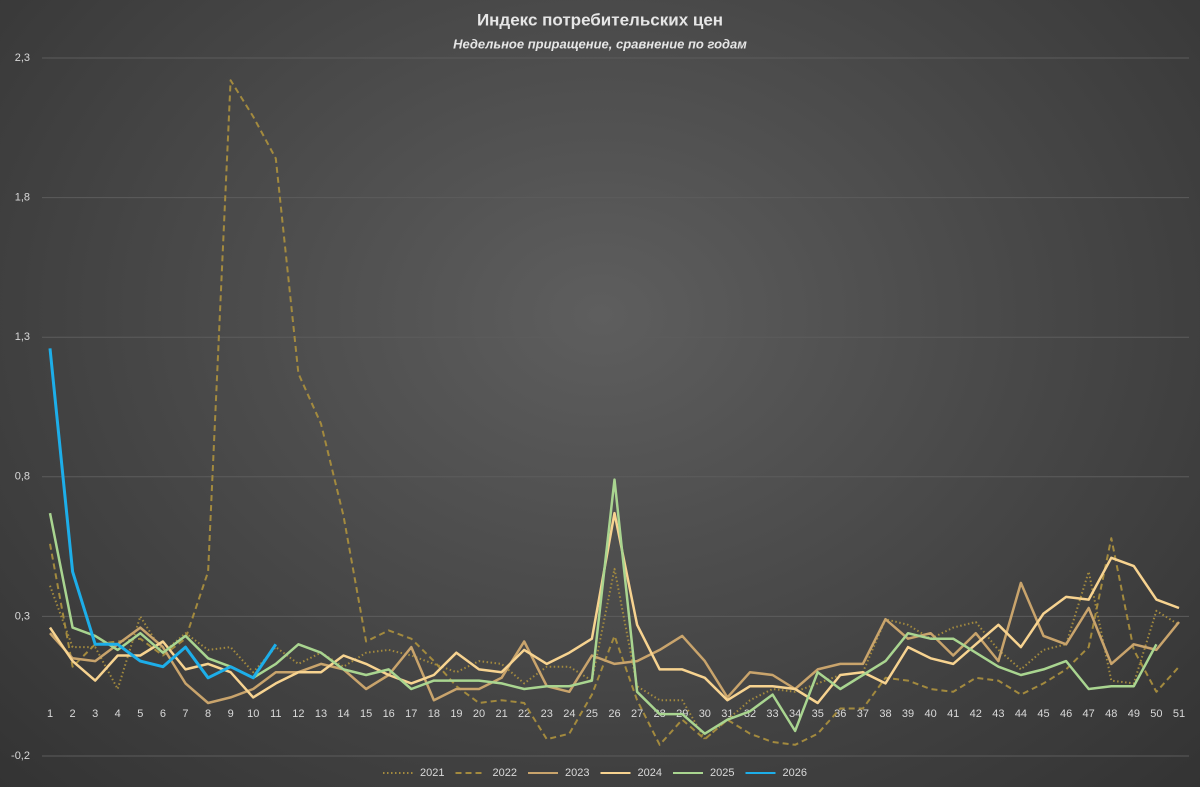  Describe the element at coordinates (432, 773) in the screenshot. I see `legend-label: 2021` at that location.